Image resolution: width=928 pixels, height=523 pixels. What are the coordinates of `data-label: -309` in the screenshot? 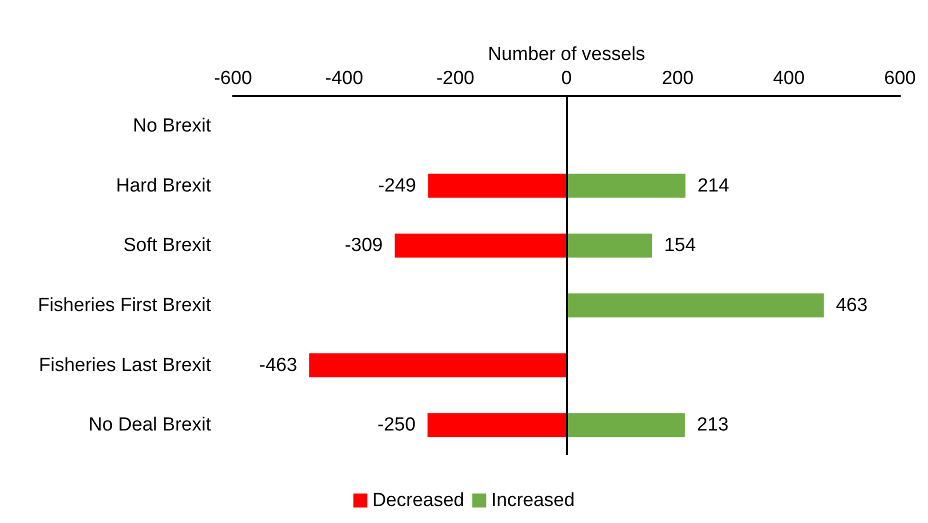 It's located at (363, 245).